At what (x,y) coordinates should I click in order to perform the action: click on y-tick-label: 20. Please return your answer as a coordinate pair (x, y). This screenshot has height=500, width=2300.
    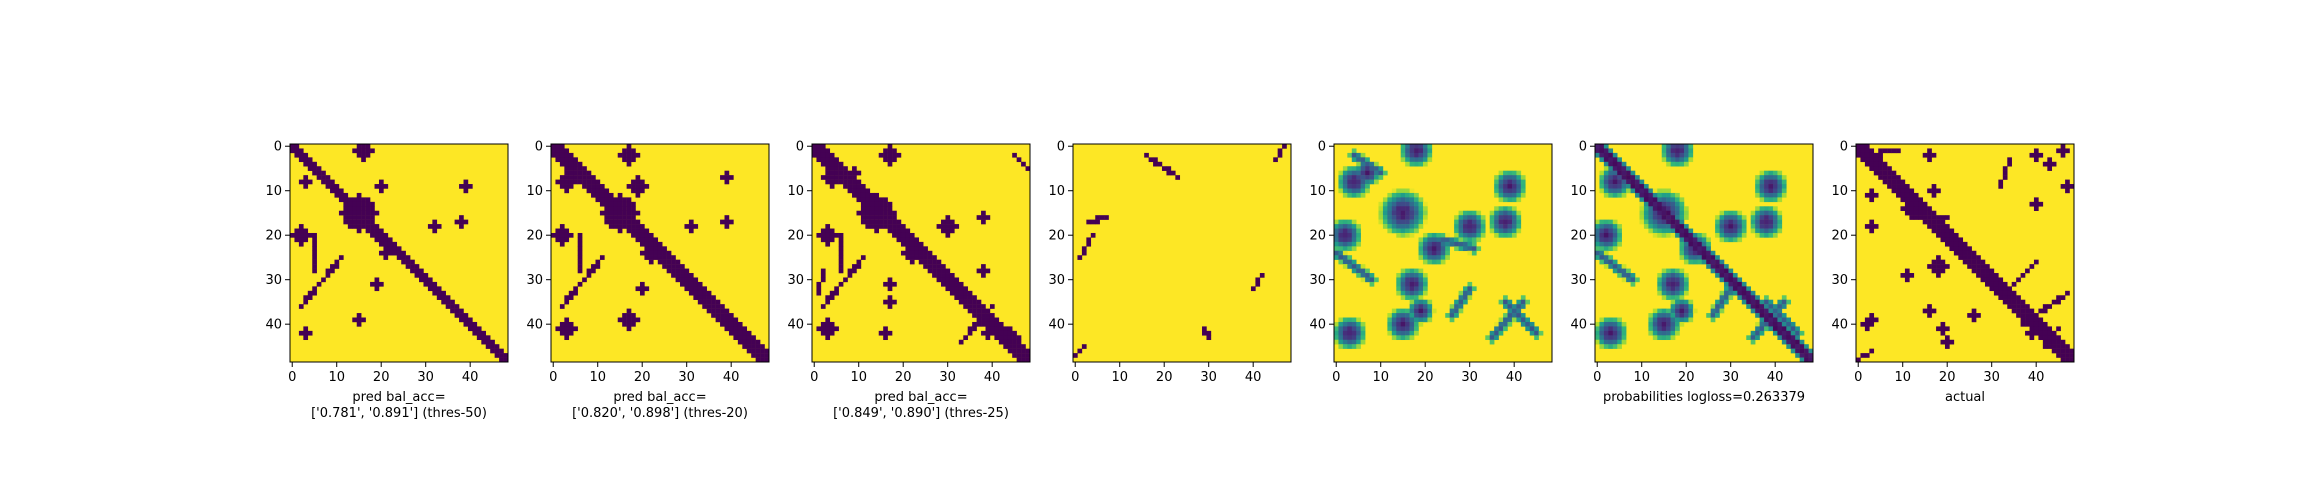
    Looking at the image, I should click on (795, 236).